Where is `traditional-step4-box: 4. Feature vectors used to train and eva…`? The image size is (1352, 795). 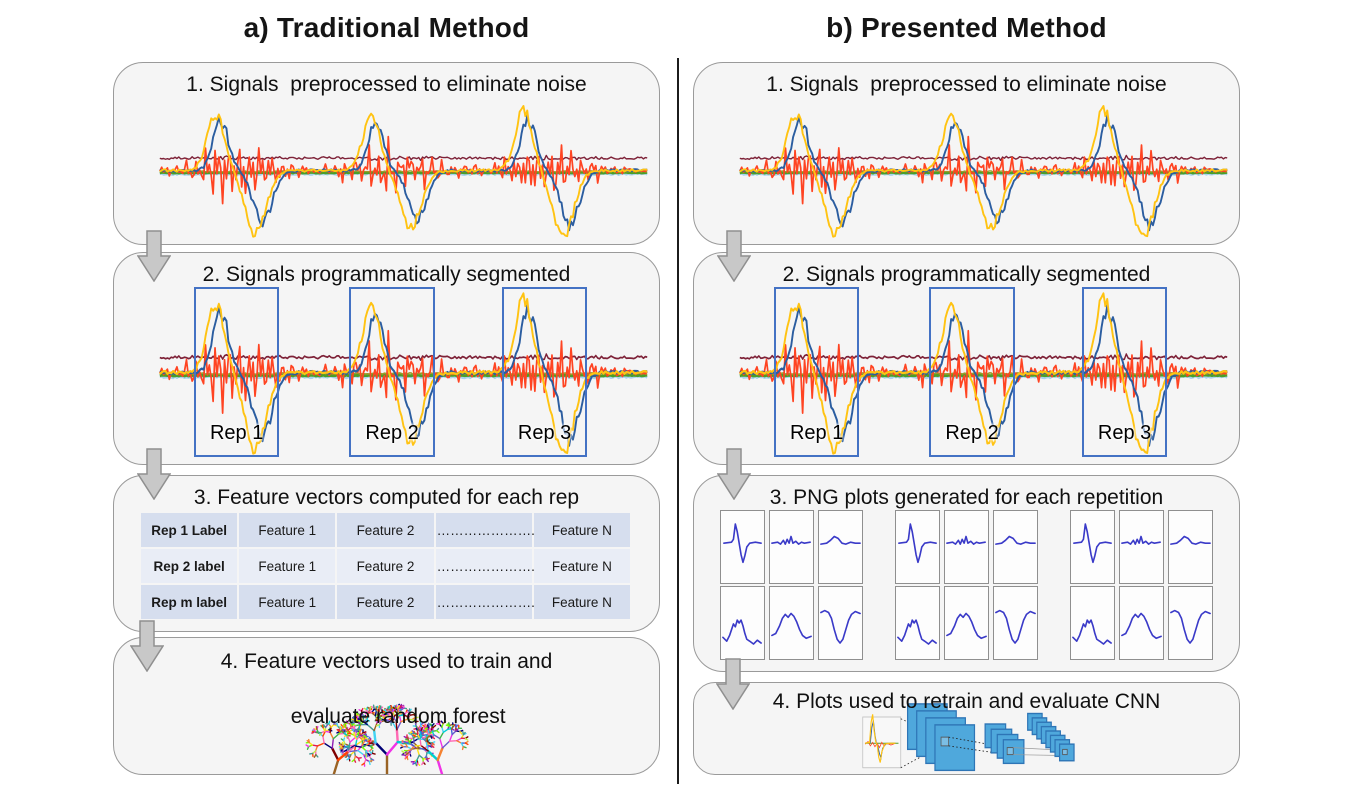
traditional-step4-box: 4. Feature vectors used to train and eva… is located at coordinates (386, 706).